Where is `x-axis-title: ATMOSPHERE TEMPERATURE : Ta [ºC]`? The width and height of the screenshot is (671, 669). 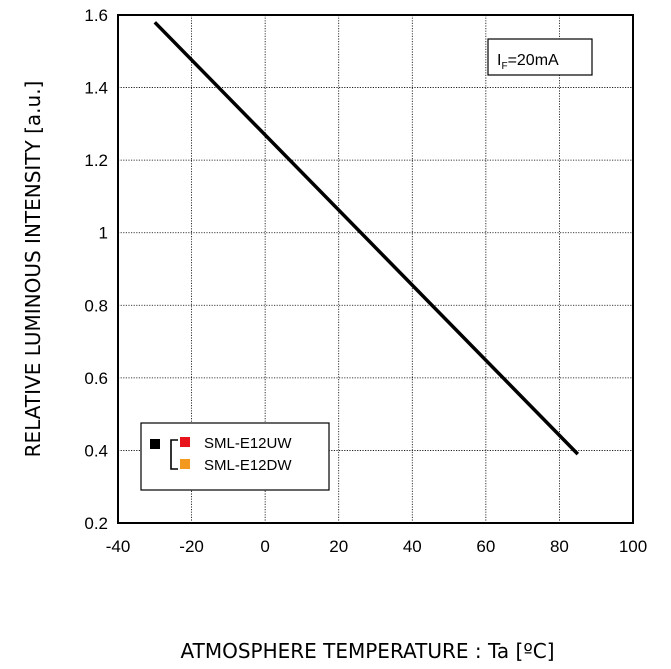 x-axis-title: ATMOSPHERE TEMPERATURE : Ta [ºC] is located at coordinates (367, 651).